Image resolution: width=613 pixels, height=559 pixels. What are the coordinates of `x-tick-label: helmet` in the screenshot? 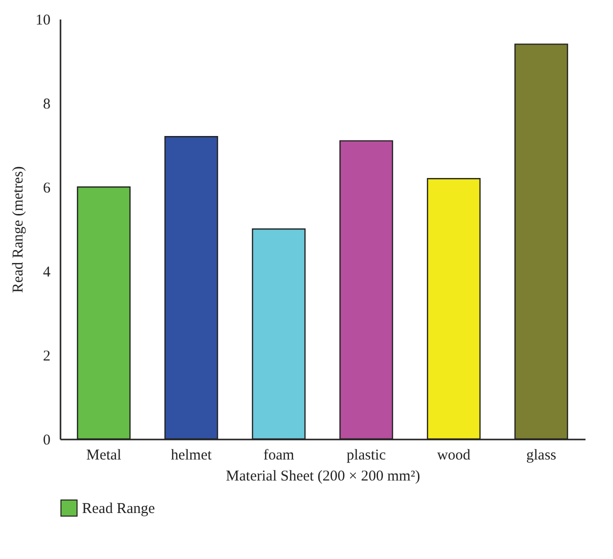 It's located at (191, 456).